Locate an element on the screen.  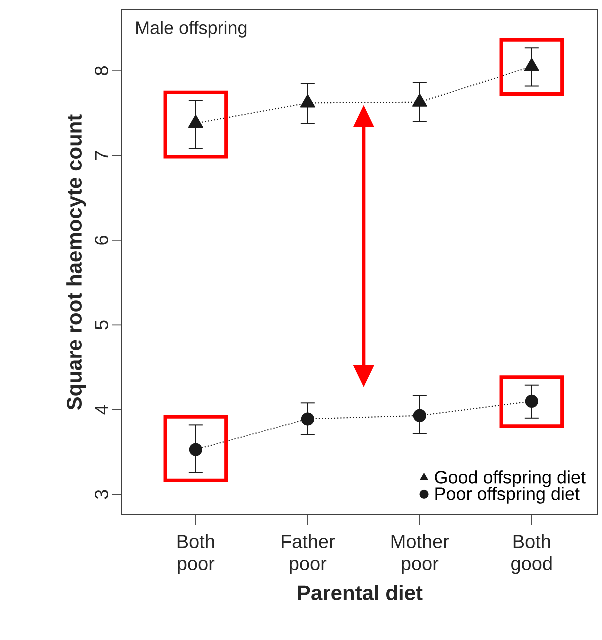
y-tick-label: 6 is located at coordinates (101, 240).